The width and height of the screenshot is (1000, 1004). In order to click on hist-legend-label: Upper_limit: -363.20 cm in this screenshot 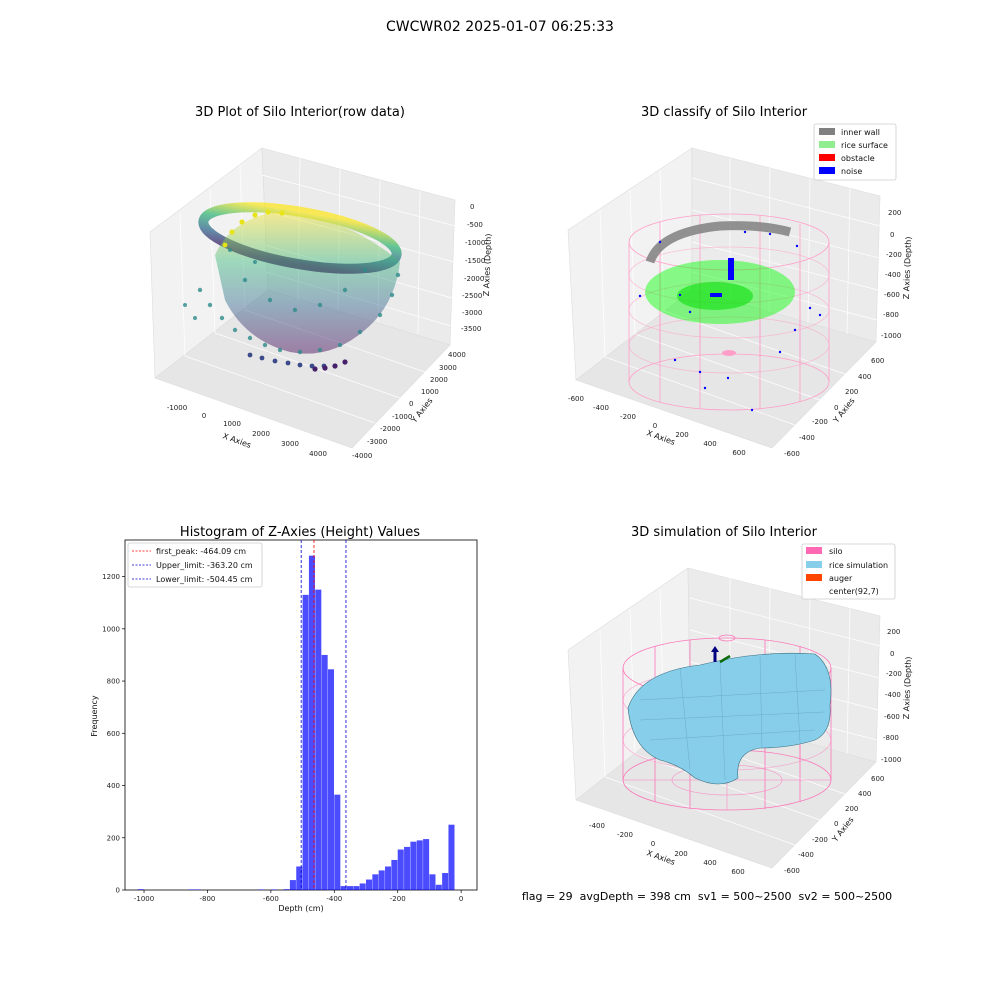, I will do `click(204, 565)`.